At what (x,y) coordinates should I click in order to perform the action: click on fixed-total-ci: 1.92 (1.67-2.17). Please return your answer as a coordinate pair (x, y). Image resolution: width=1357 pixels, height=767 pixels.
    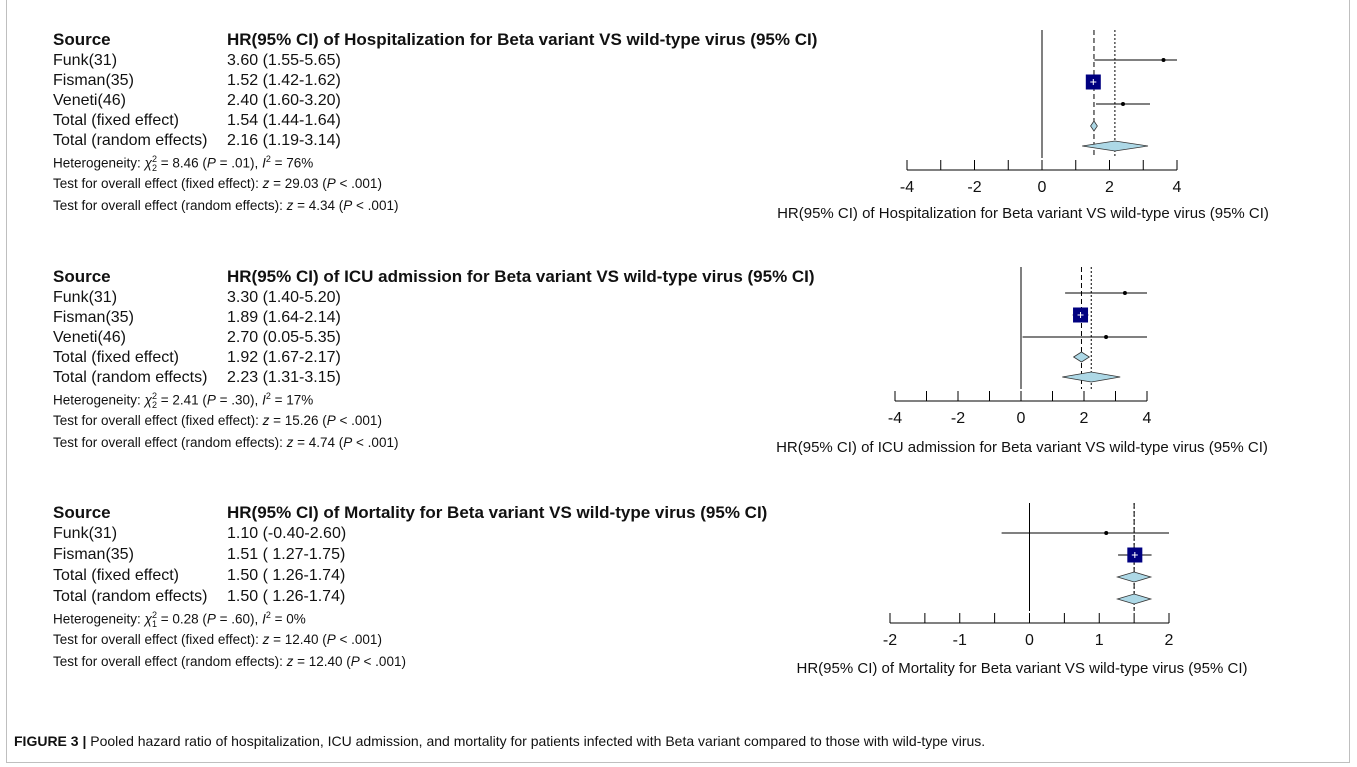
    Looking at the image, I should click on (284, 357).